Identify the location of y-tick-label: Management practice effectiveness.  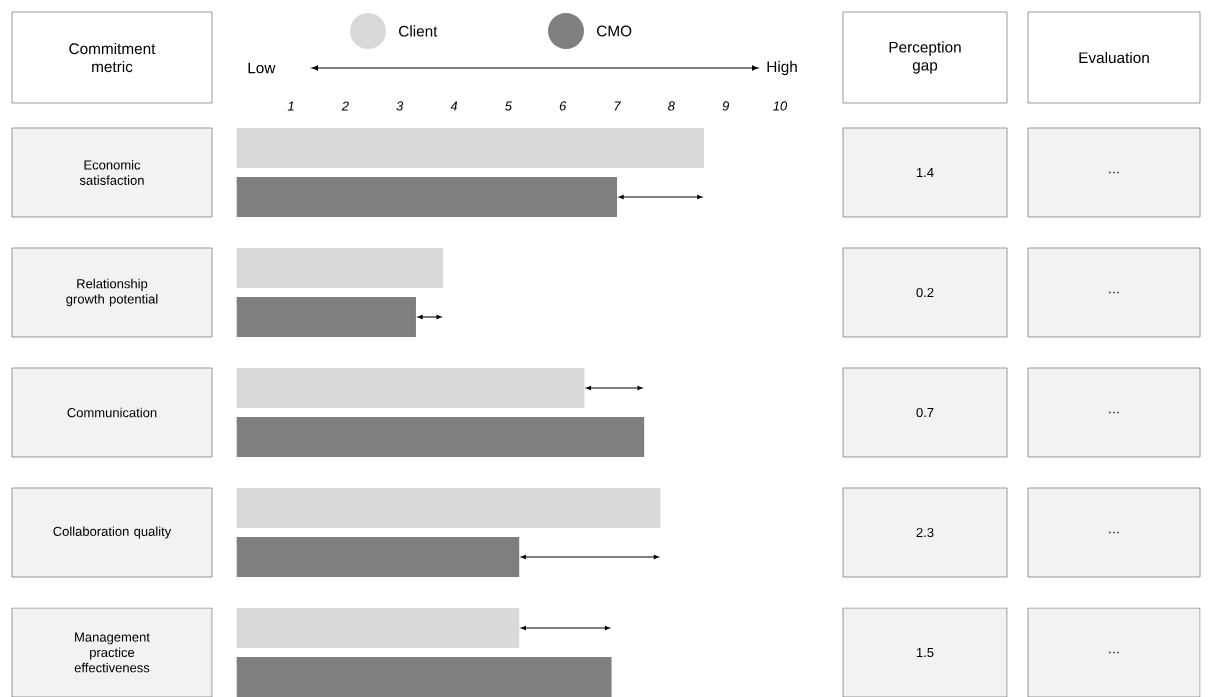
(112, 652).